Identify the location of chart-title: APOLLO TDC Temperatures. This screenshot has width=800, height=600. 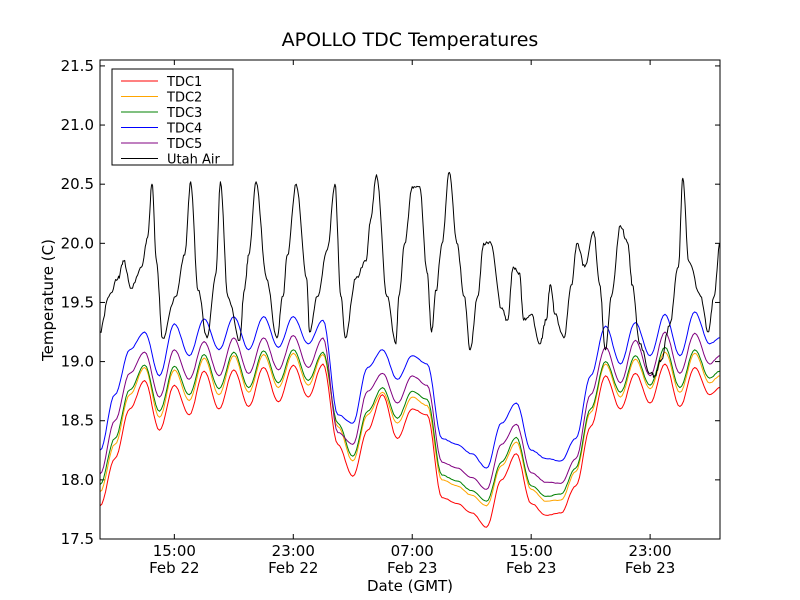
(410, 40).